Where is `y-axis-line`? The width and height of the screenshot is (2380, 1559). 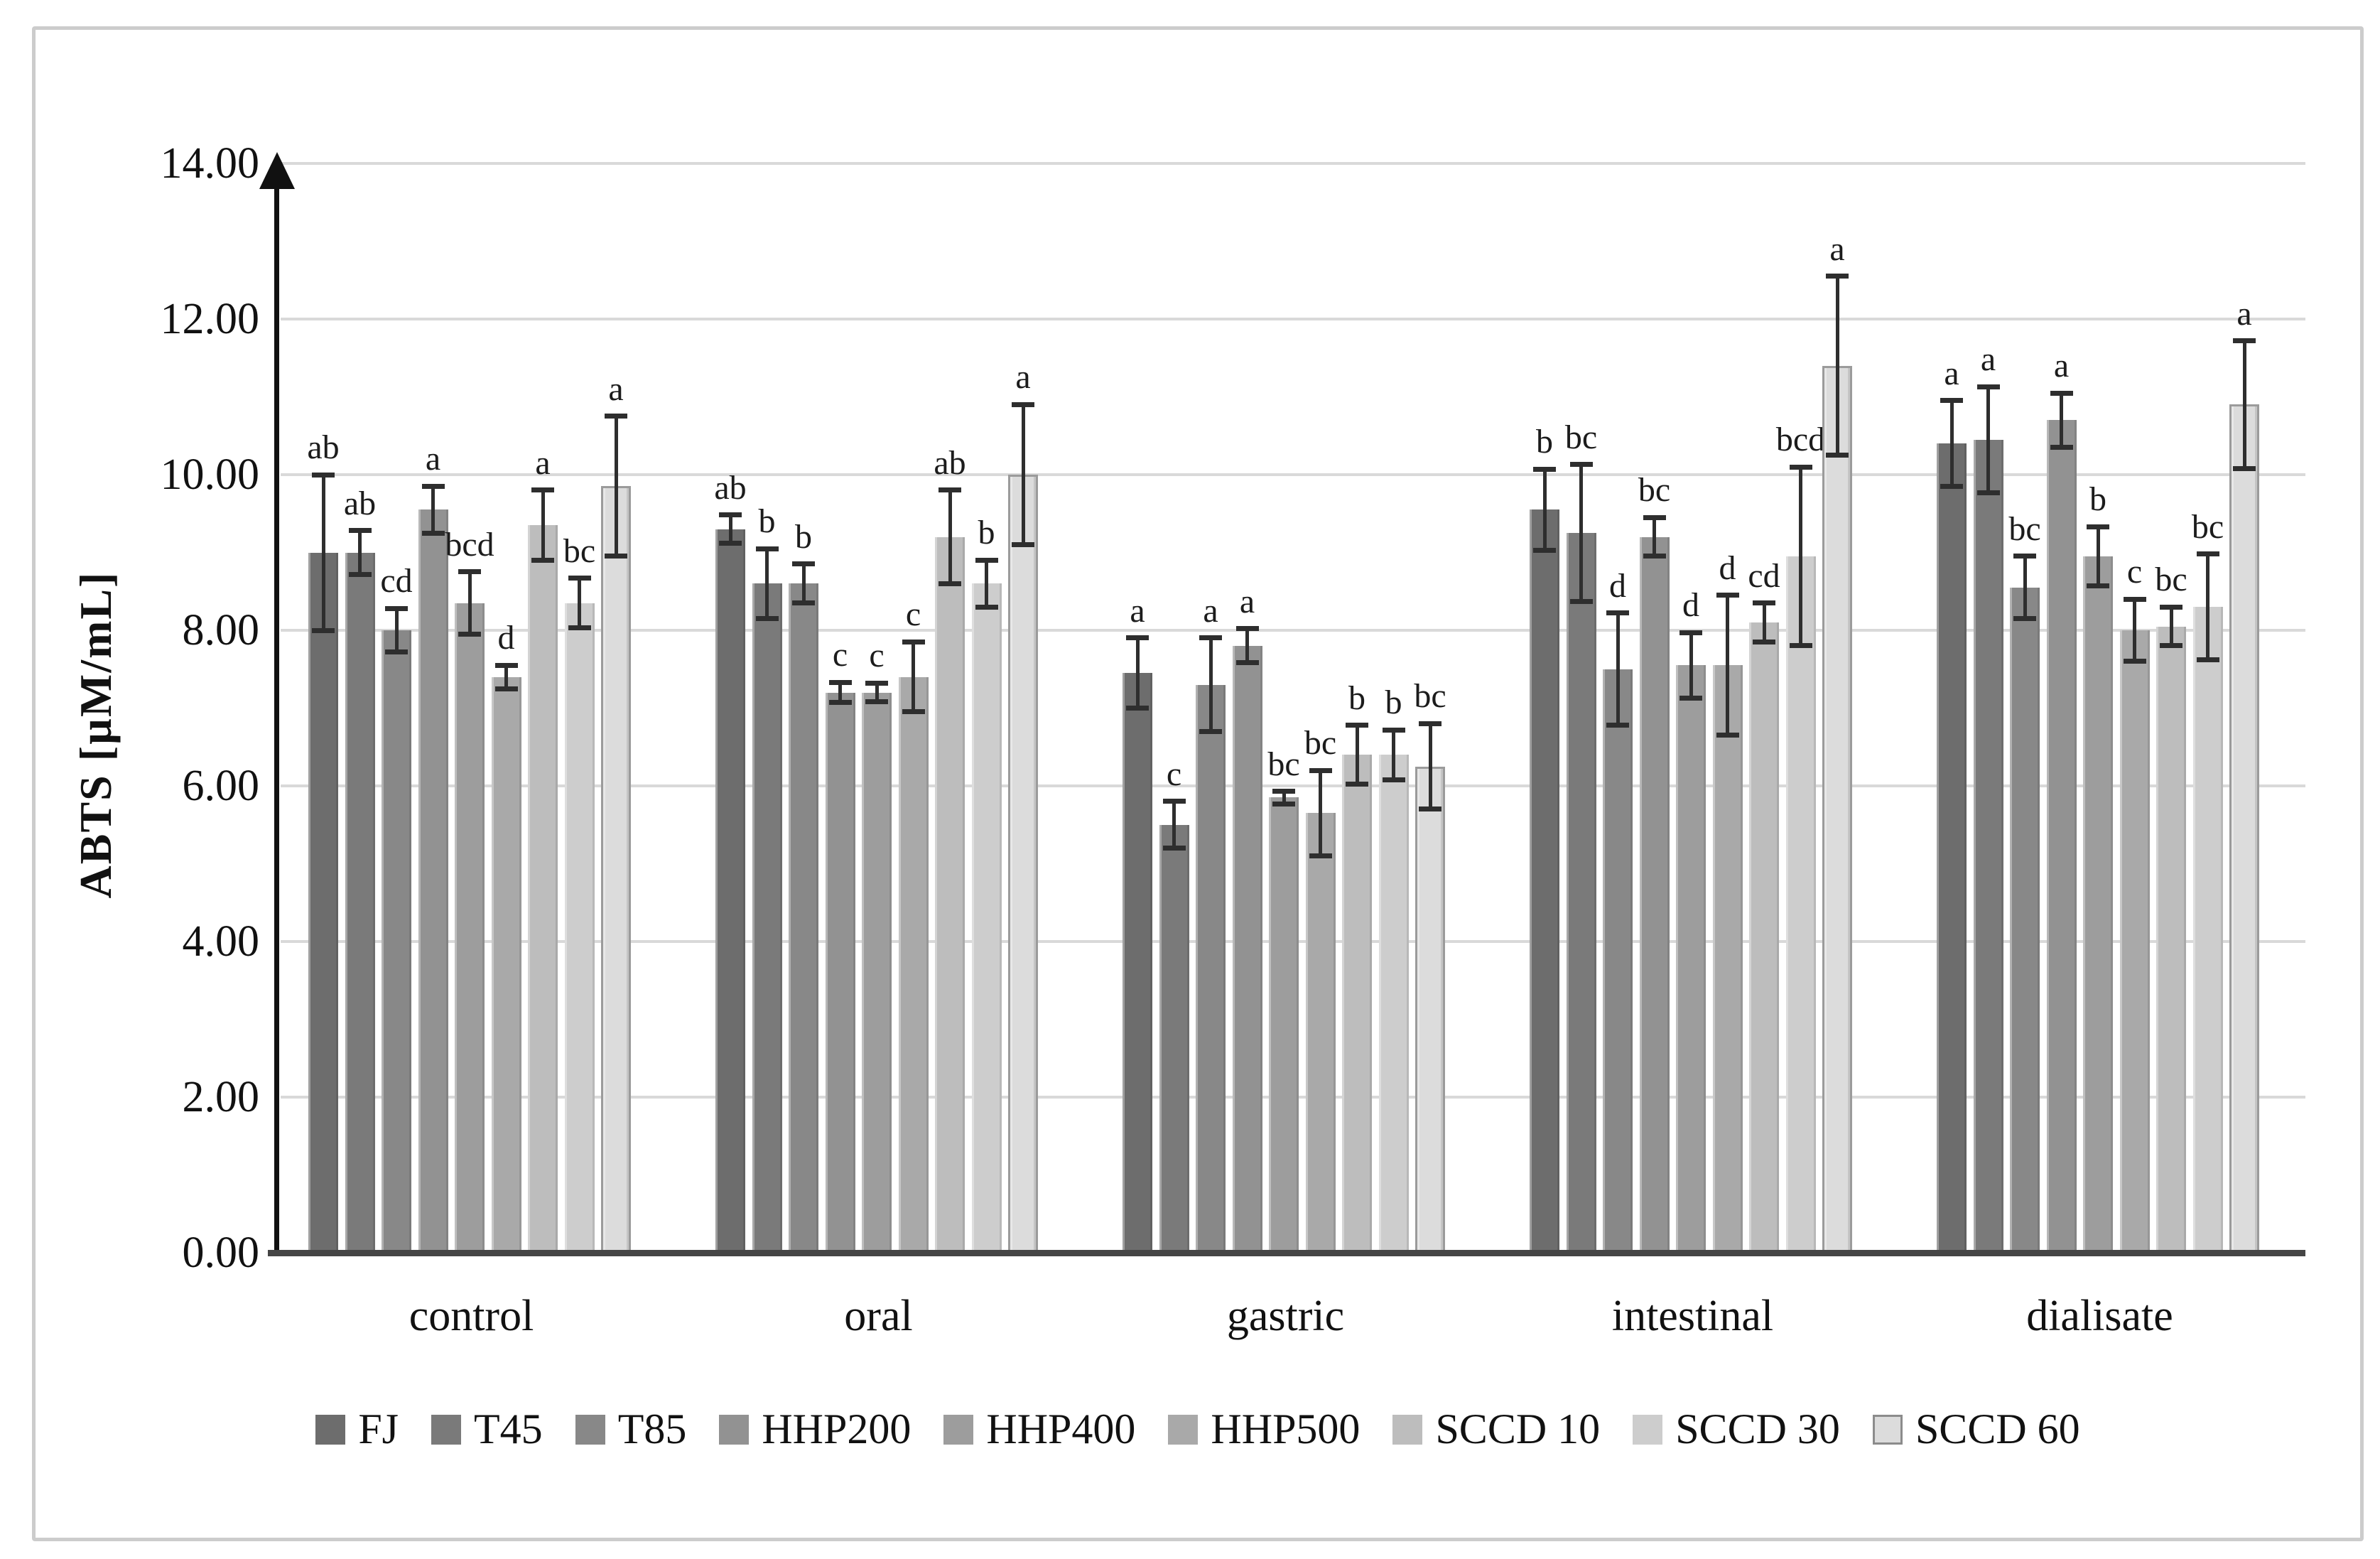
y-axis-line is located at coordinates (277, 718).